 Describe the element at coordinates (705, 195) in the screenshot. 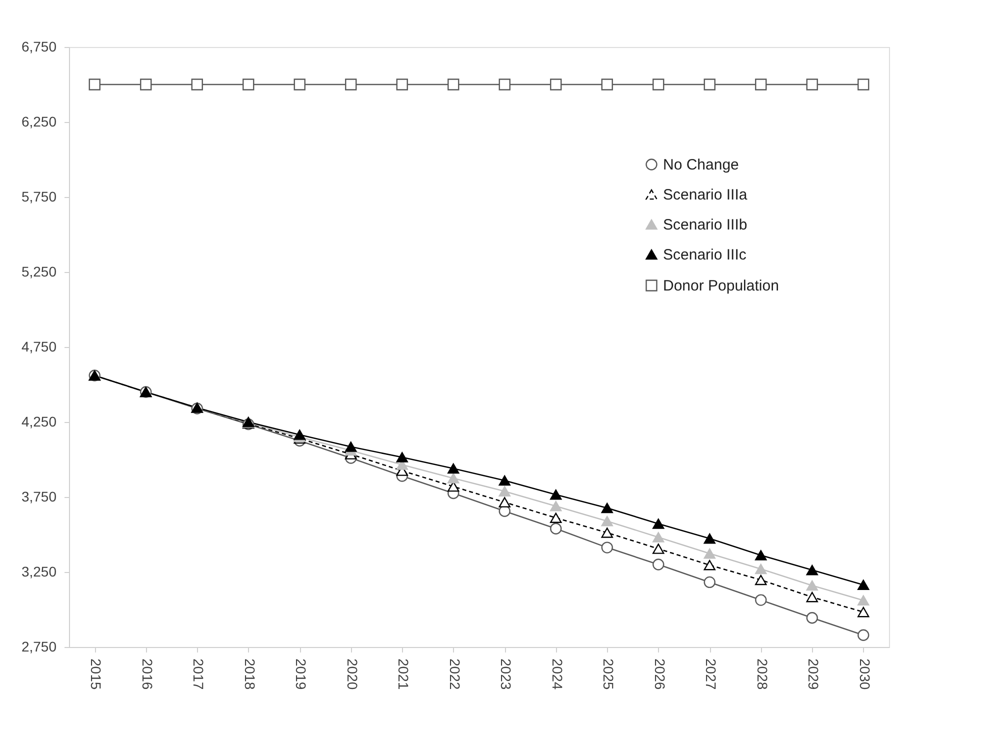

I see `legend-label: Scenario IIIa` at that location.